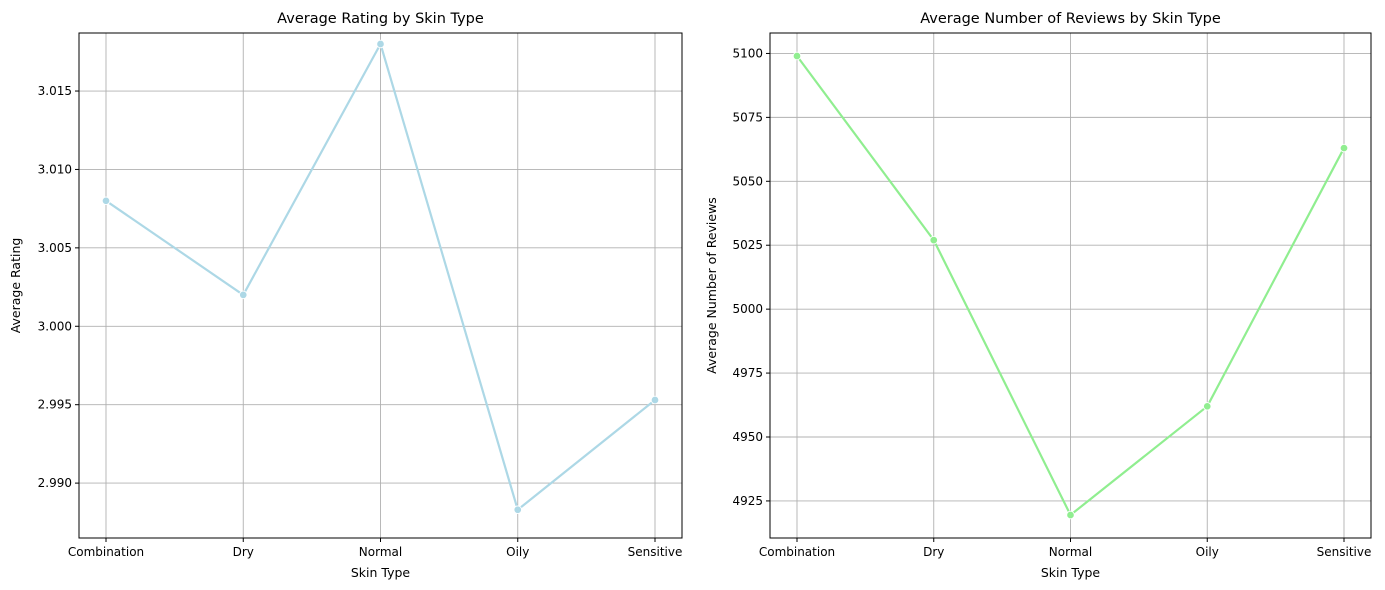 This screenshot has width=1385, height=590. What do you see at coordinates (55, 248) in the screenshot?
I see `y-tick-label: 3.005` at bounding box center [55, 248].